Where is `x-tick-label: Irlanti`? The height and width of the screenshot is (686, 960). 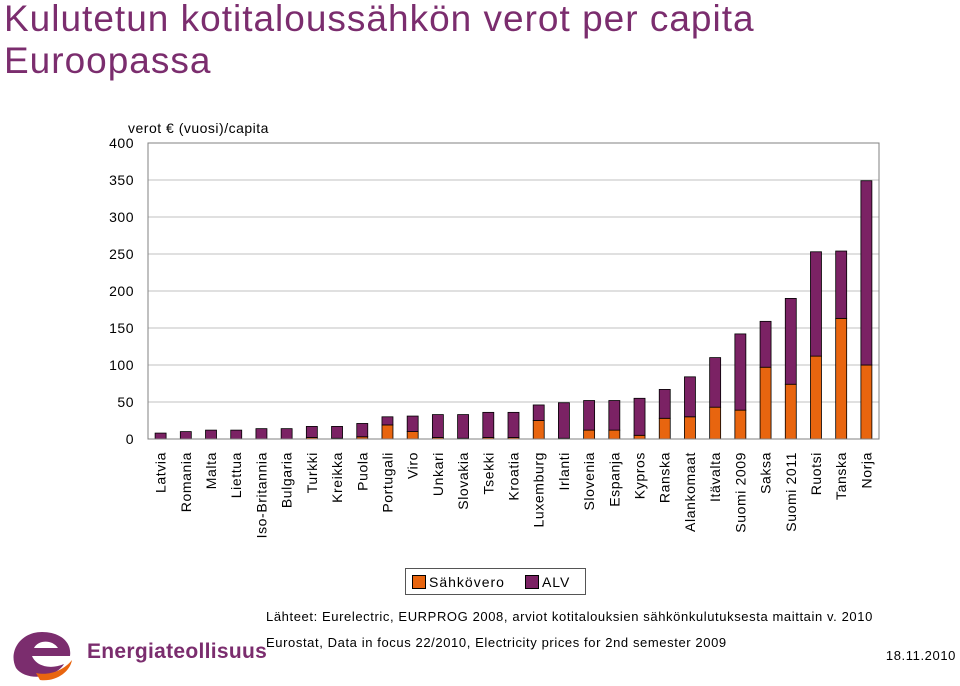 x-tick-label: Irlanti is located at coordinates (564, 471).